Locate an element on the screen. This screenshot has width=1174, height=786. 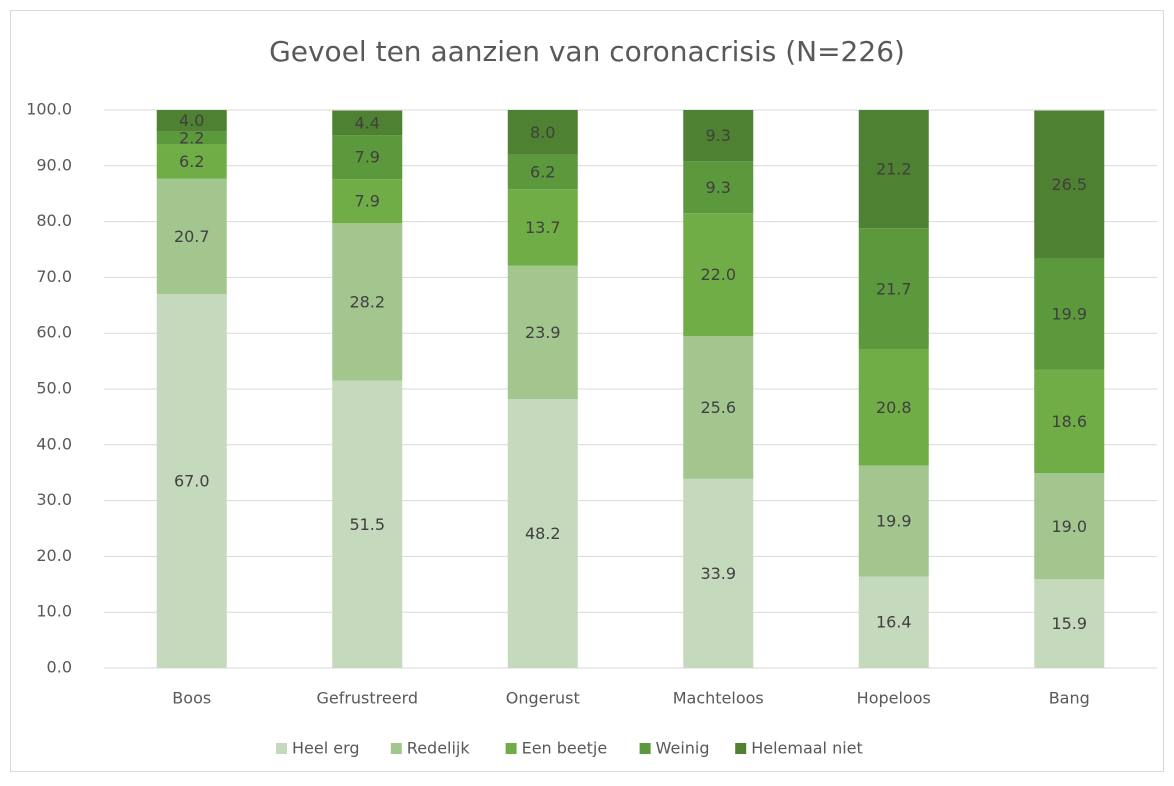
data-label: 22.0 is located at coordinates (718, 274).